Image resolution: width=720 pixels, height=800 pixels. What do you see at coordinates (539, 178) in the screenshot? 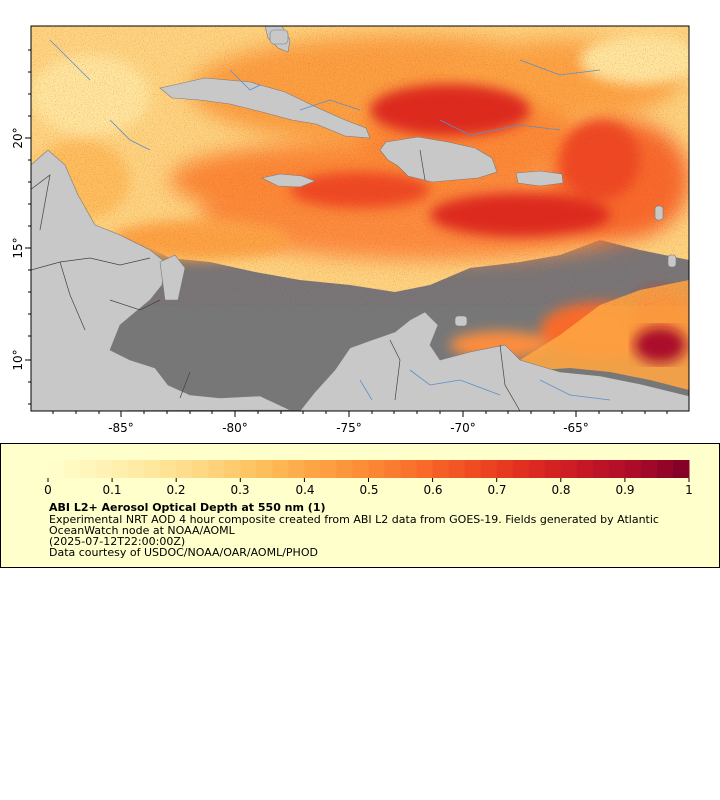
I see `landmass-puerto-rico` at bounding box center [539, 178].